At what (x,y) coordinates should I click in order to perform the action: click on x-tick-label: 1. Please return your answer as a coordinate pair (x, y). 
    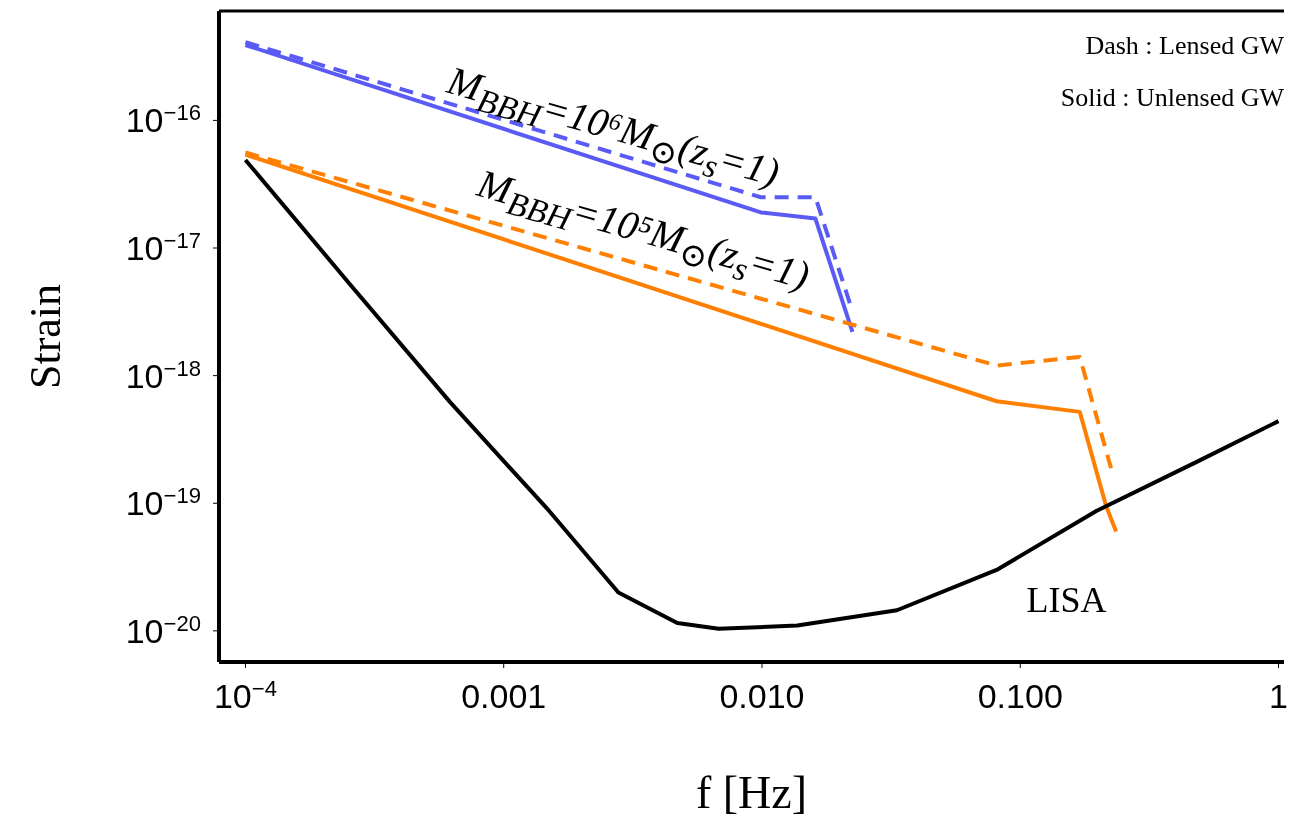
    Looking at the image, I should click on (1278, 696).